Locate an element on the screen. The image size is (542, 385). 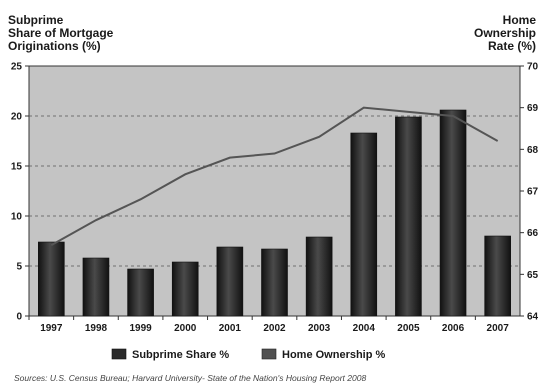
left-tick-label: 10 is located at coordinates (17, 217).